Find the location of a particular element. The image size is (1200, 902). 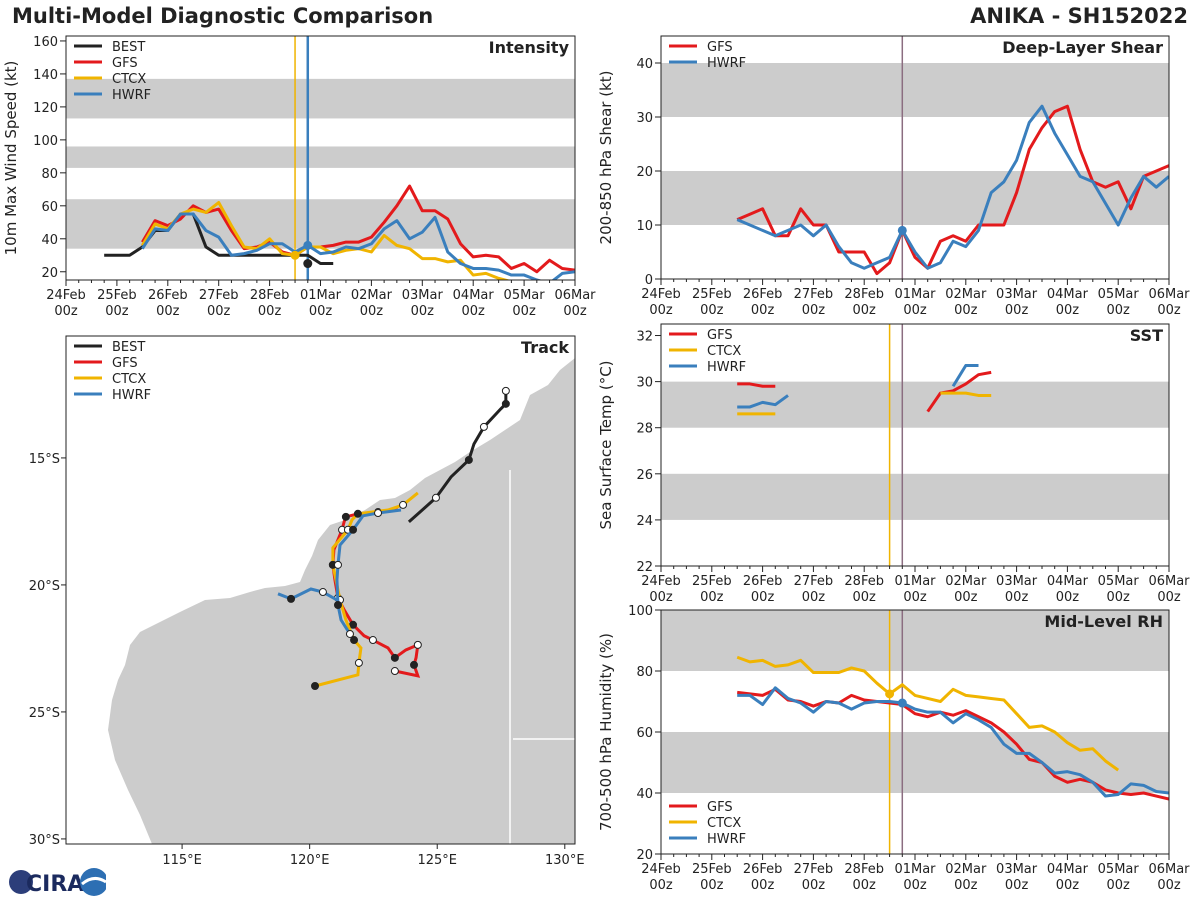

x-tick-label-line: 25Feb is located at coordinates (117, 295).